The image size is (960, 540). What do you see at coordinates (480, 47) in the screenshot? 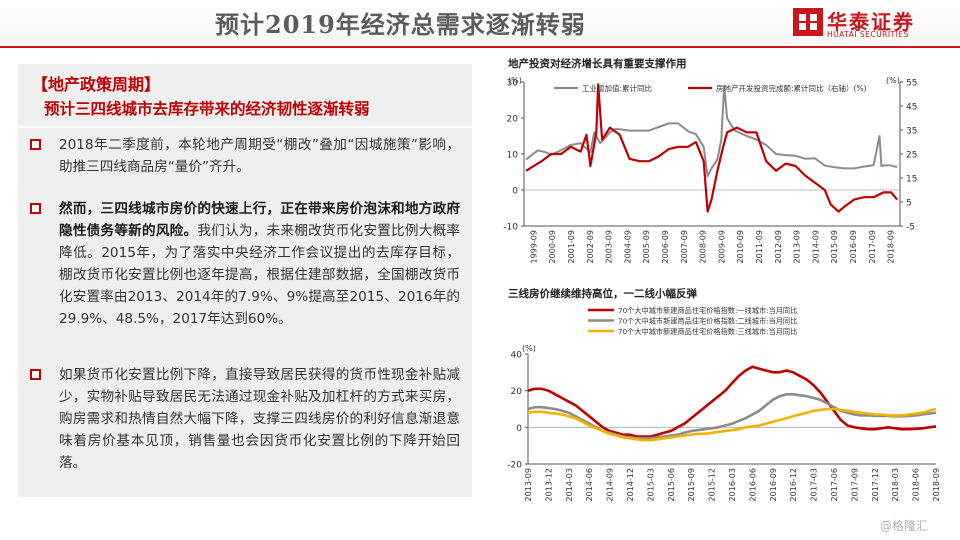
I see `header-divider` at bounding box center [480, 47].